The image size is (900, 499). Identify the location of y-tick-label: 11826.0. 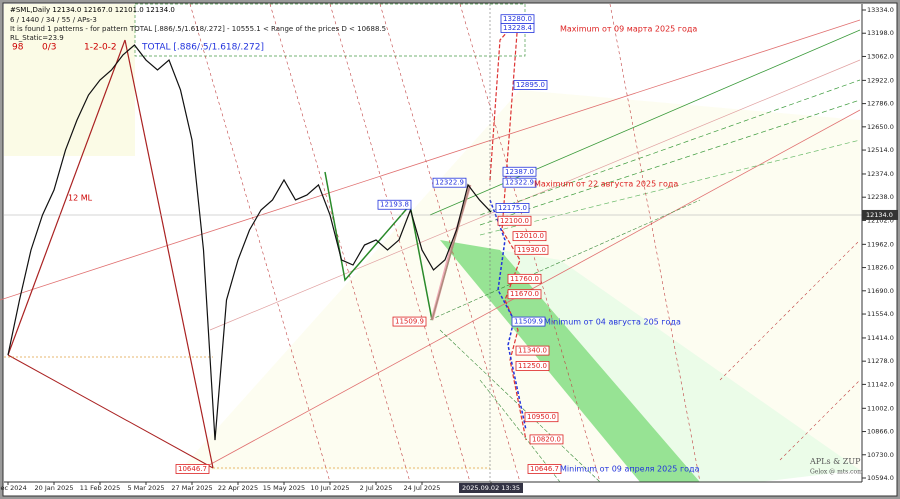
(880, 268).